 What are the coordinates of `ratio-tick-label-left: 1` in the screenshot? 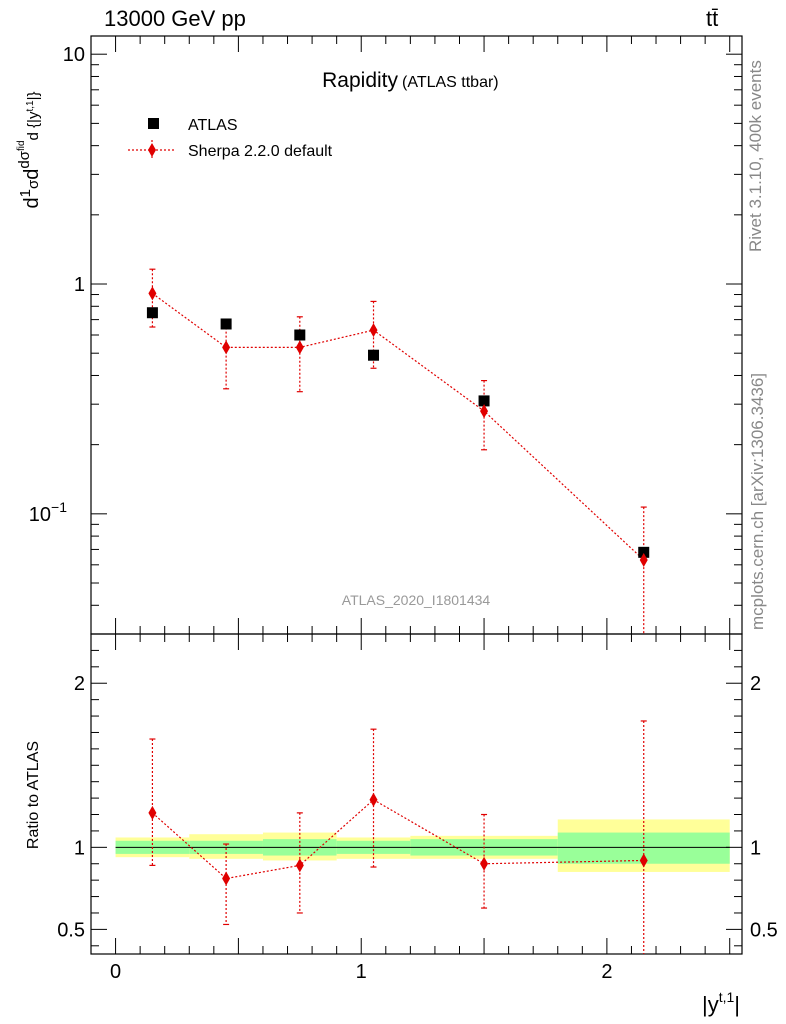 It's located at (79, 848).